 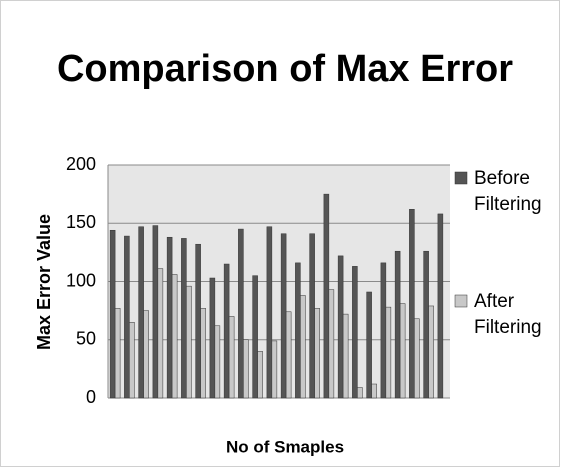 What do you see at coordinates (508, 191) in the screenshot?
I see `legend-label: Before Filtering` at bounding box center [508, 191].